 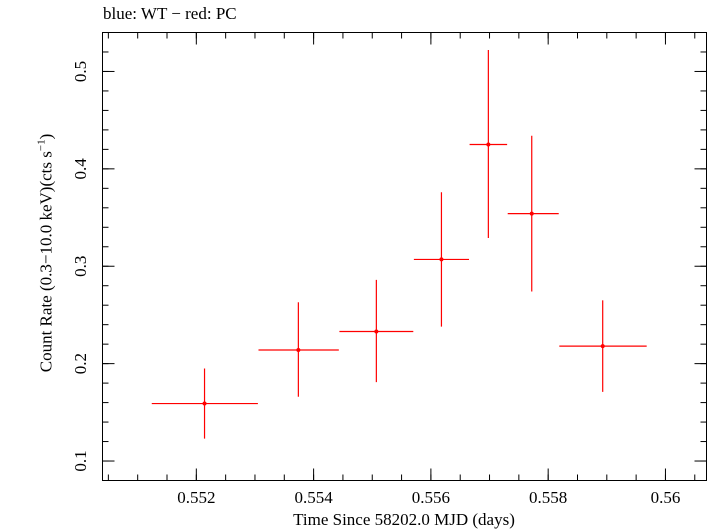 What do you see at coordinates (170, 13) in the screenshot?
I see `chart-title: blue: WT − red: PC` at bounding box center [170, 13].